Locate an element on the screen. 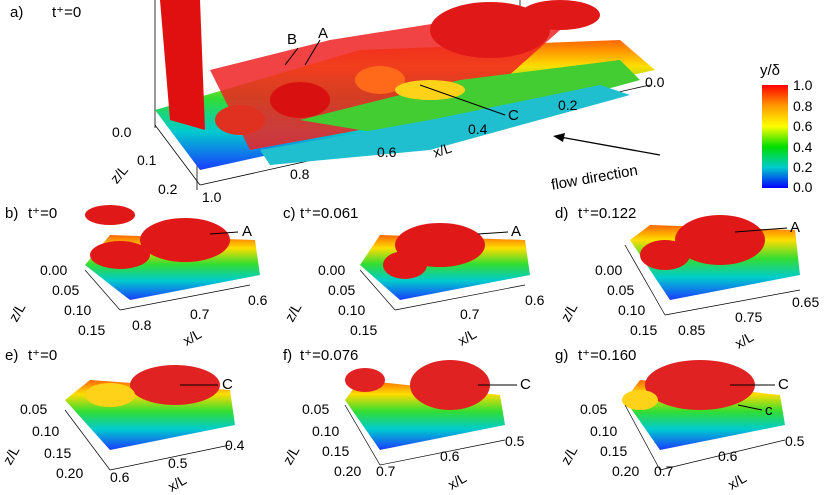 The width and height of the screenshot is (830, 495). d-x-tick-1: 0.75 is located at coordinates (749, 317).